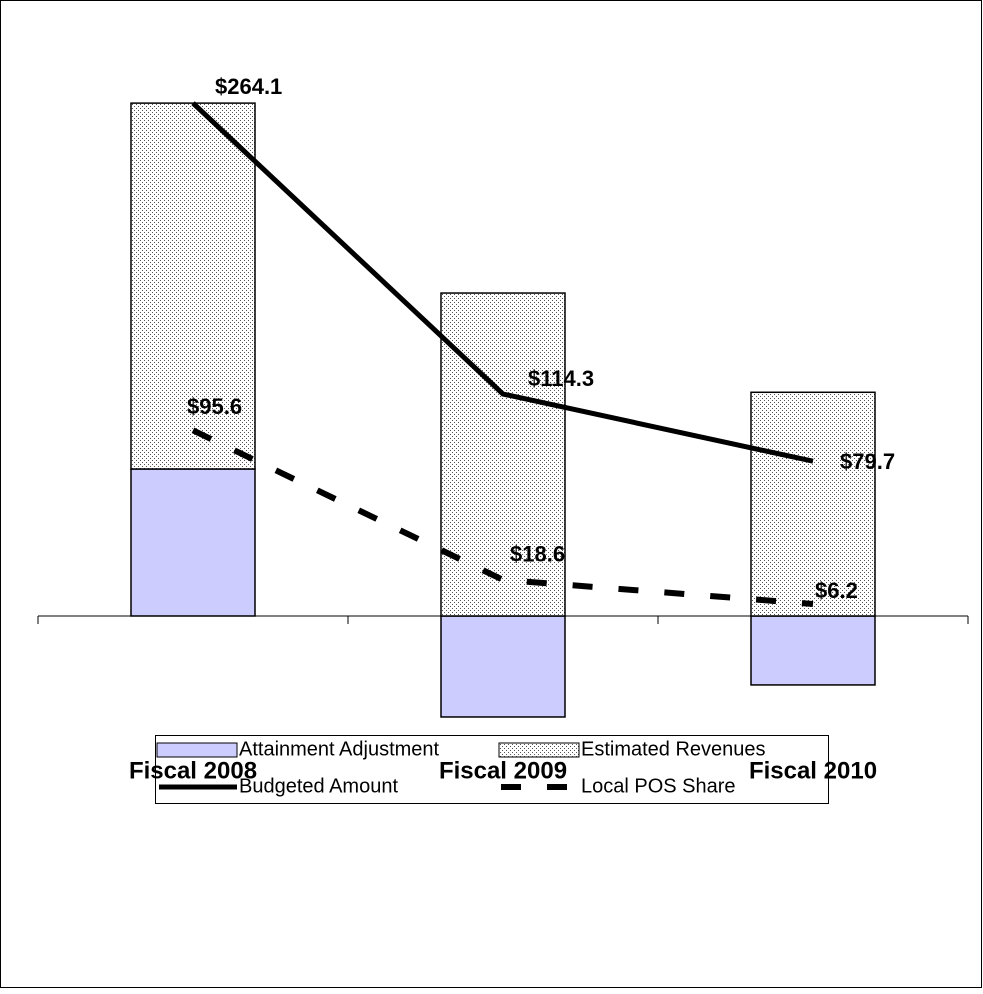 The height and width of the screenshot is (994, 983). I want to click on x-tick-label: Fiscal 2008, so click(193, 770).